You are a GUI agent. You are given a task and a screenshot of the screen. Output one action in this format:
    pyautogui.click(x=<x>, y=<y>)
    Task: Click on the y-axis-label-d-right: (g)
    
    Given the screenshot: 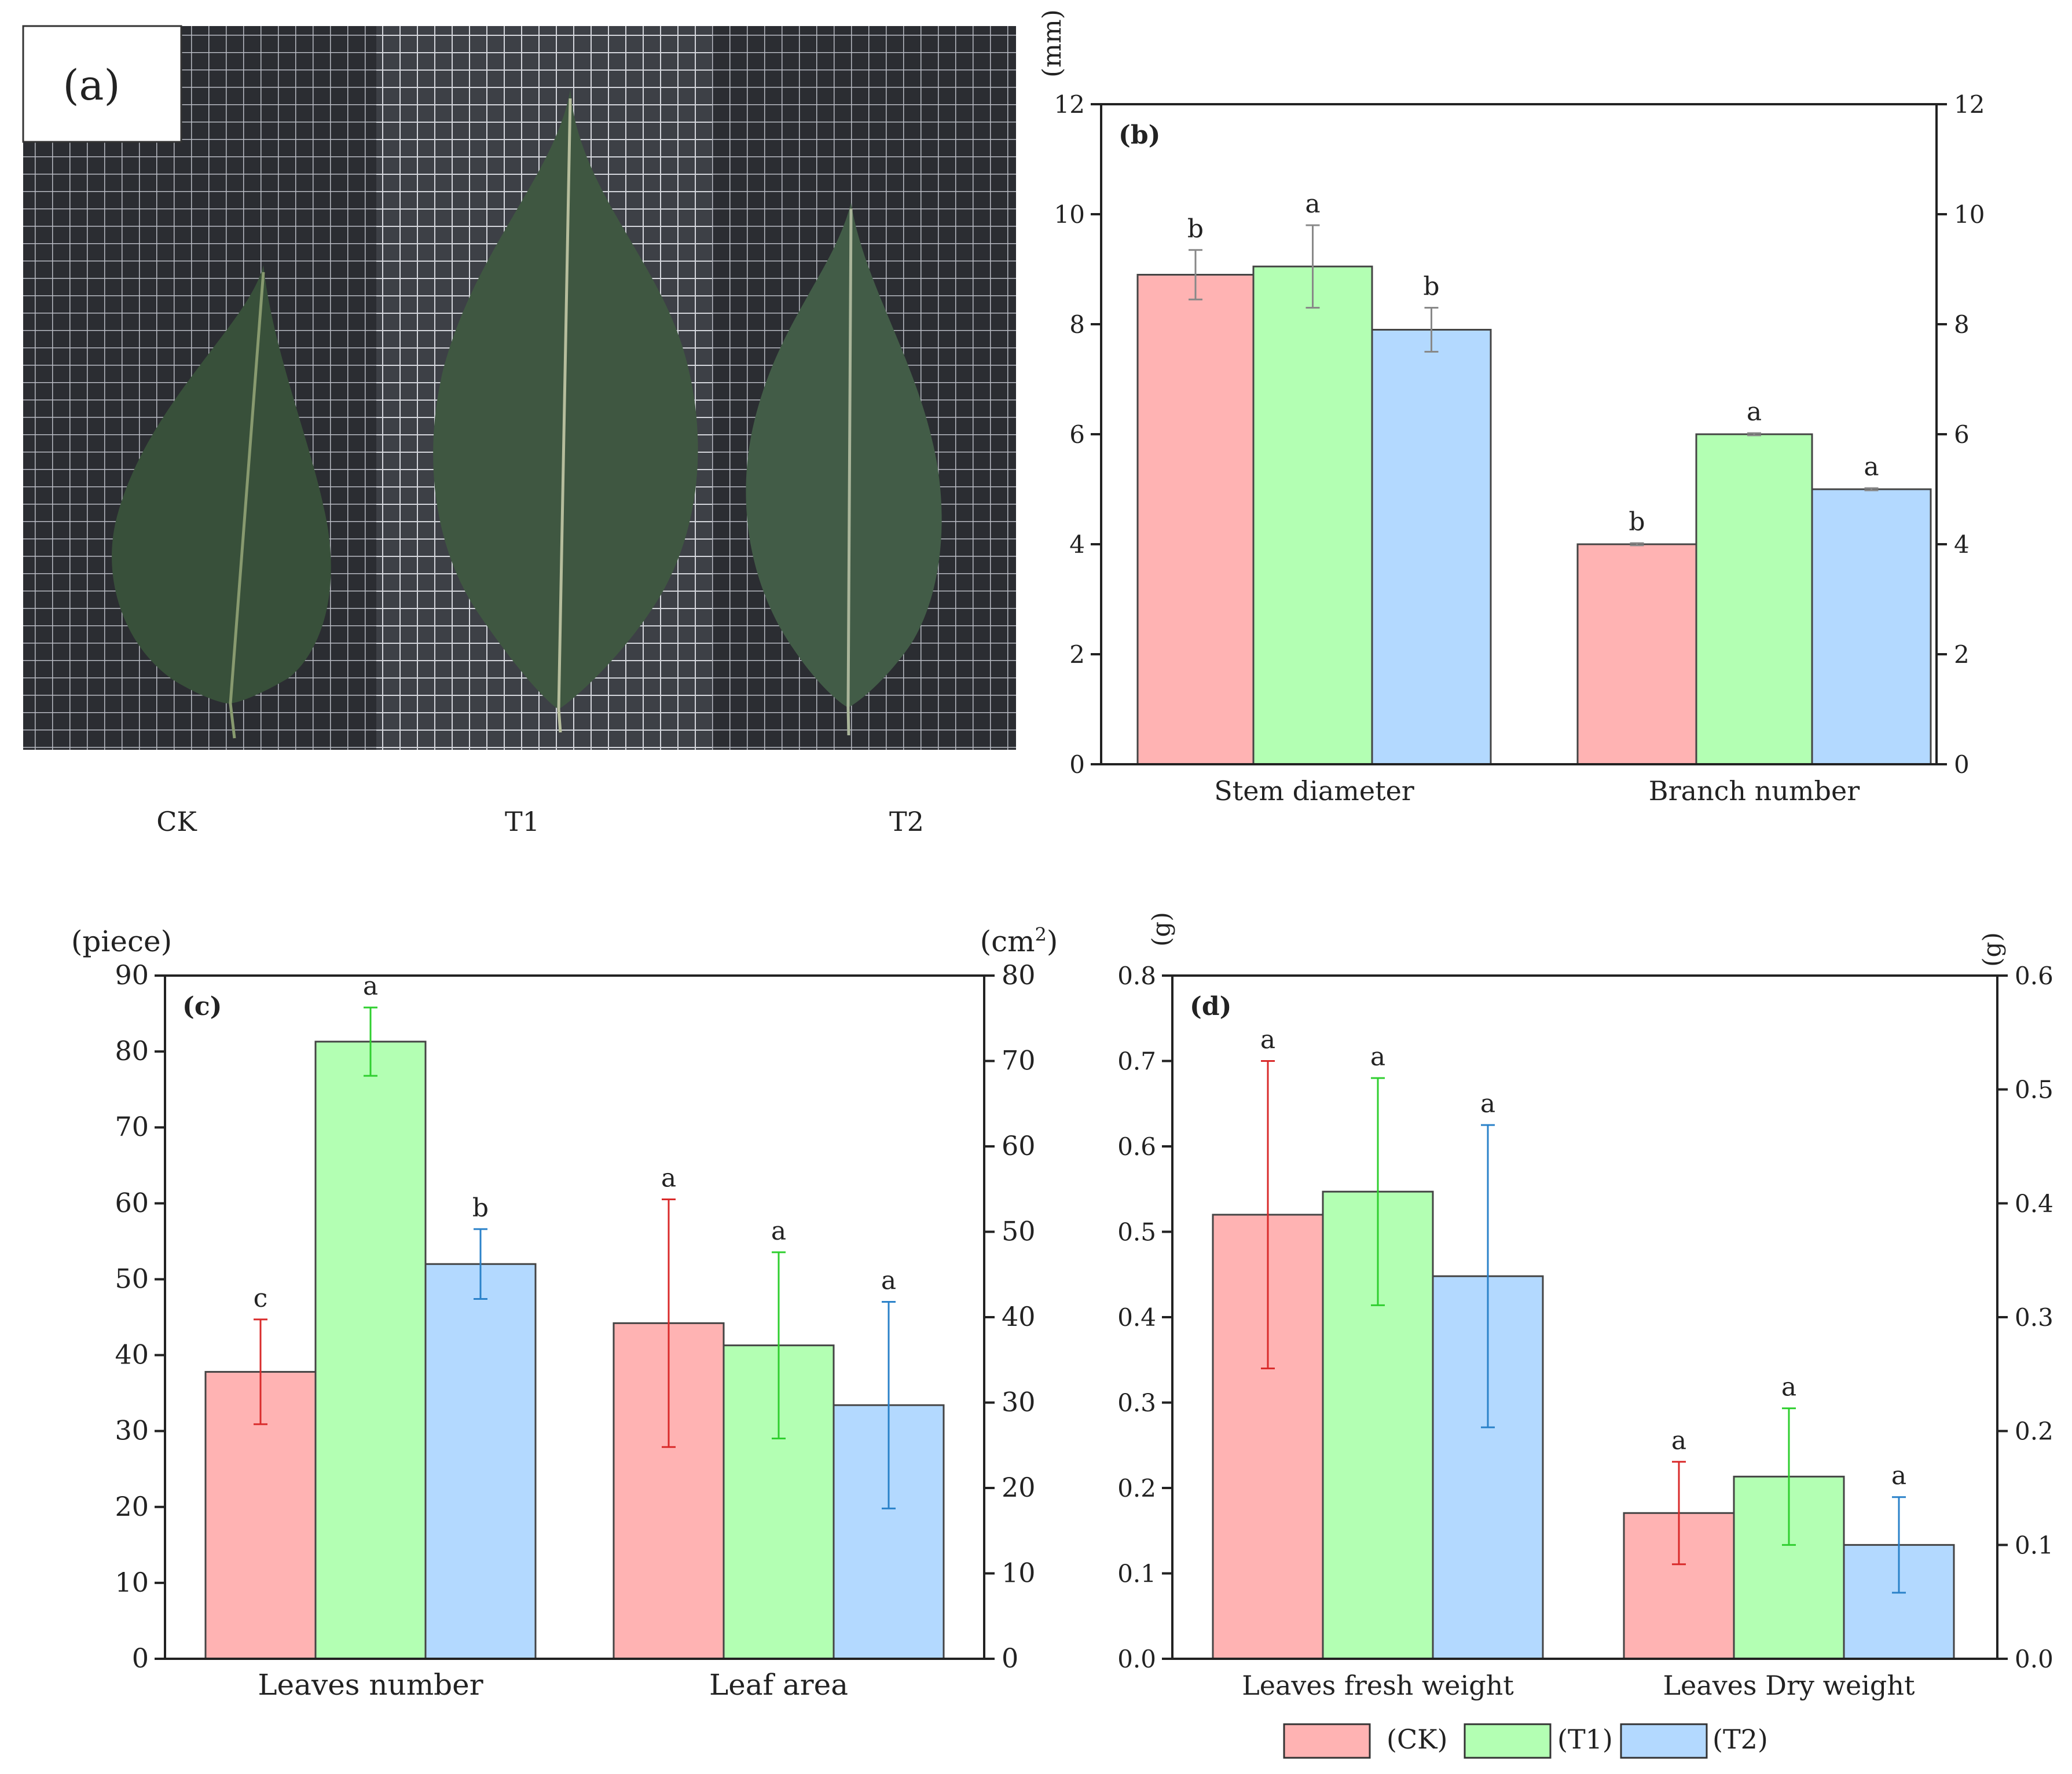 What is the action you would take?
    pyautogui.click(x=1992, y=949)
    